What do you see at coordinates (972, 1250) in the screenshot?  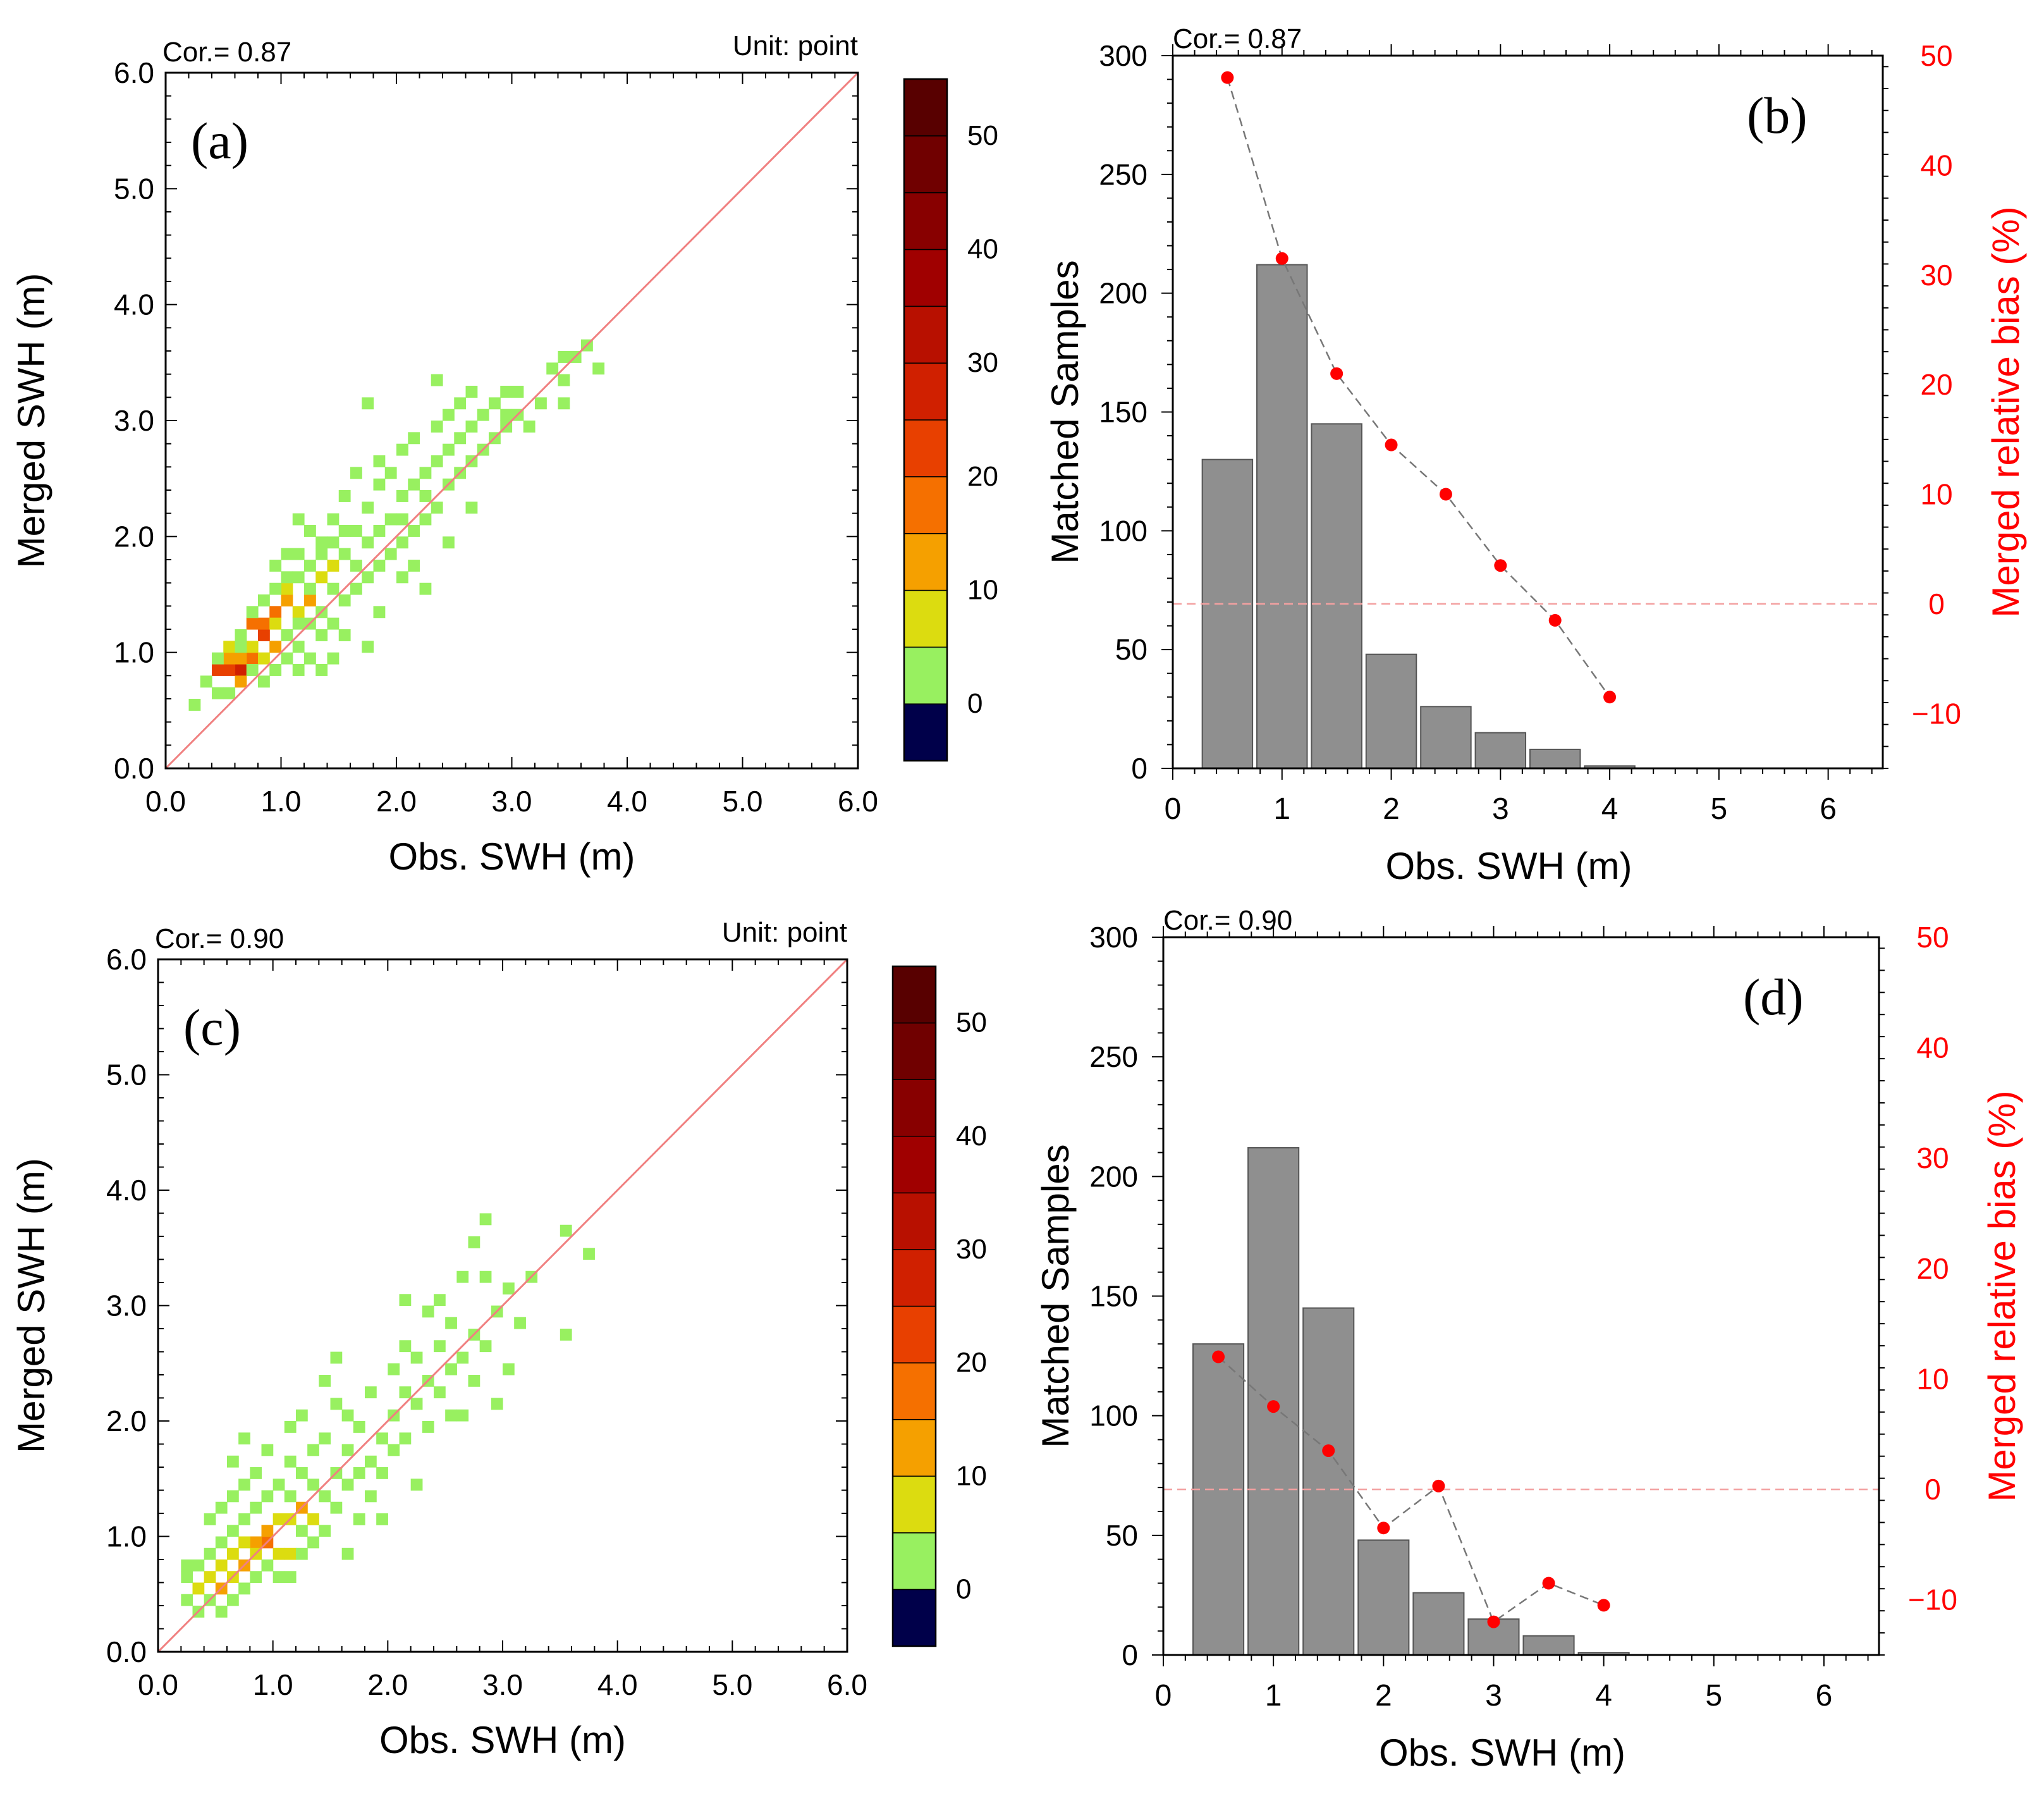 I see `colorbar-label: 30` at bounding box center [972, 1250].